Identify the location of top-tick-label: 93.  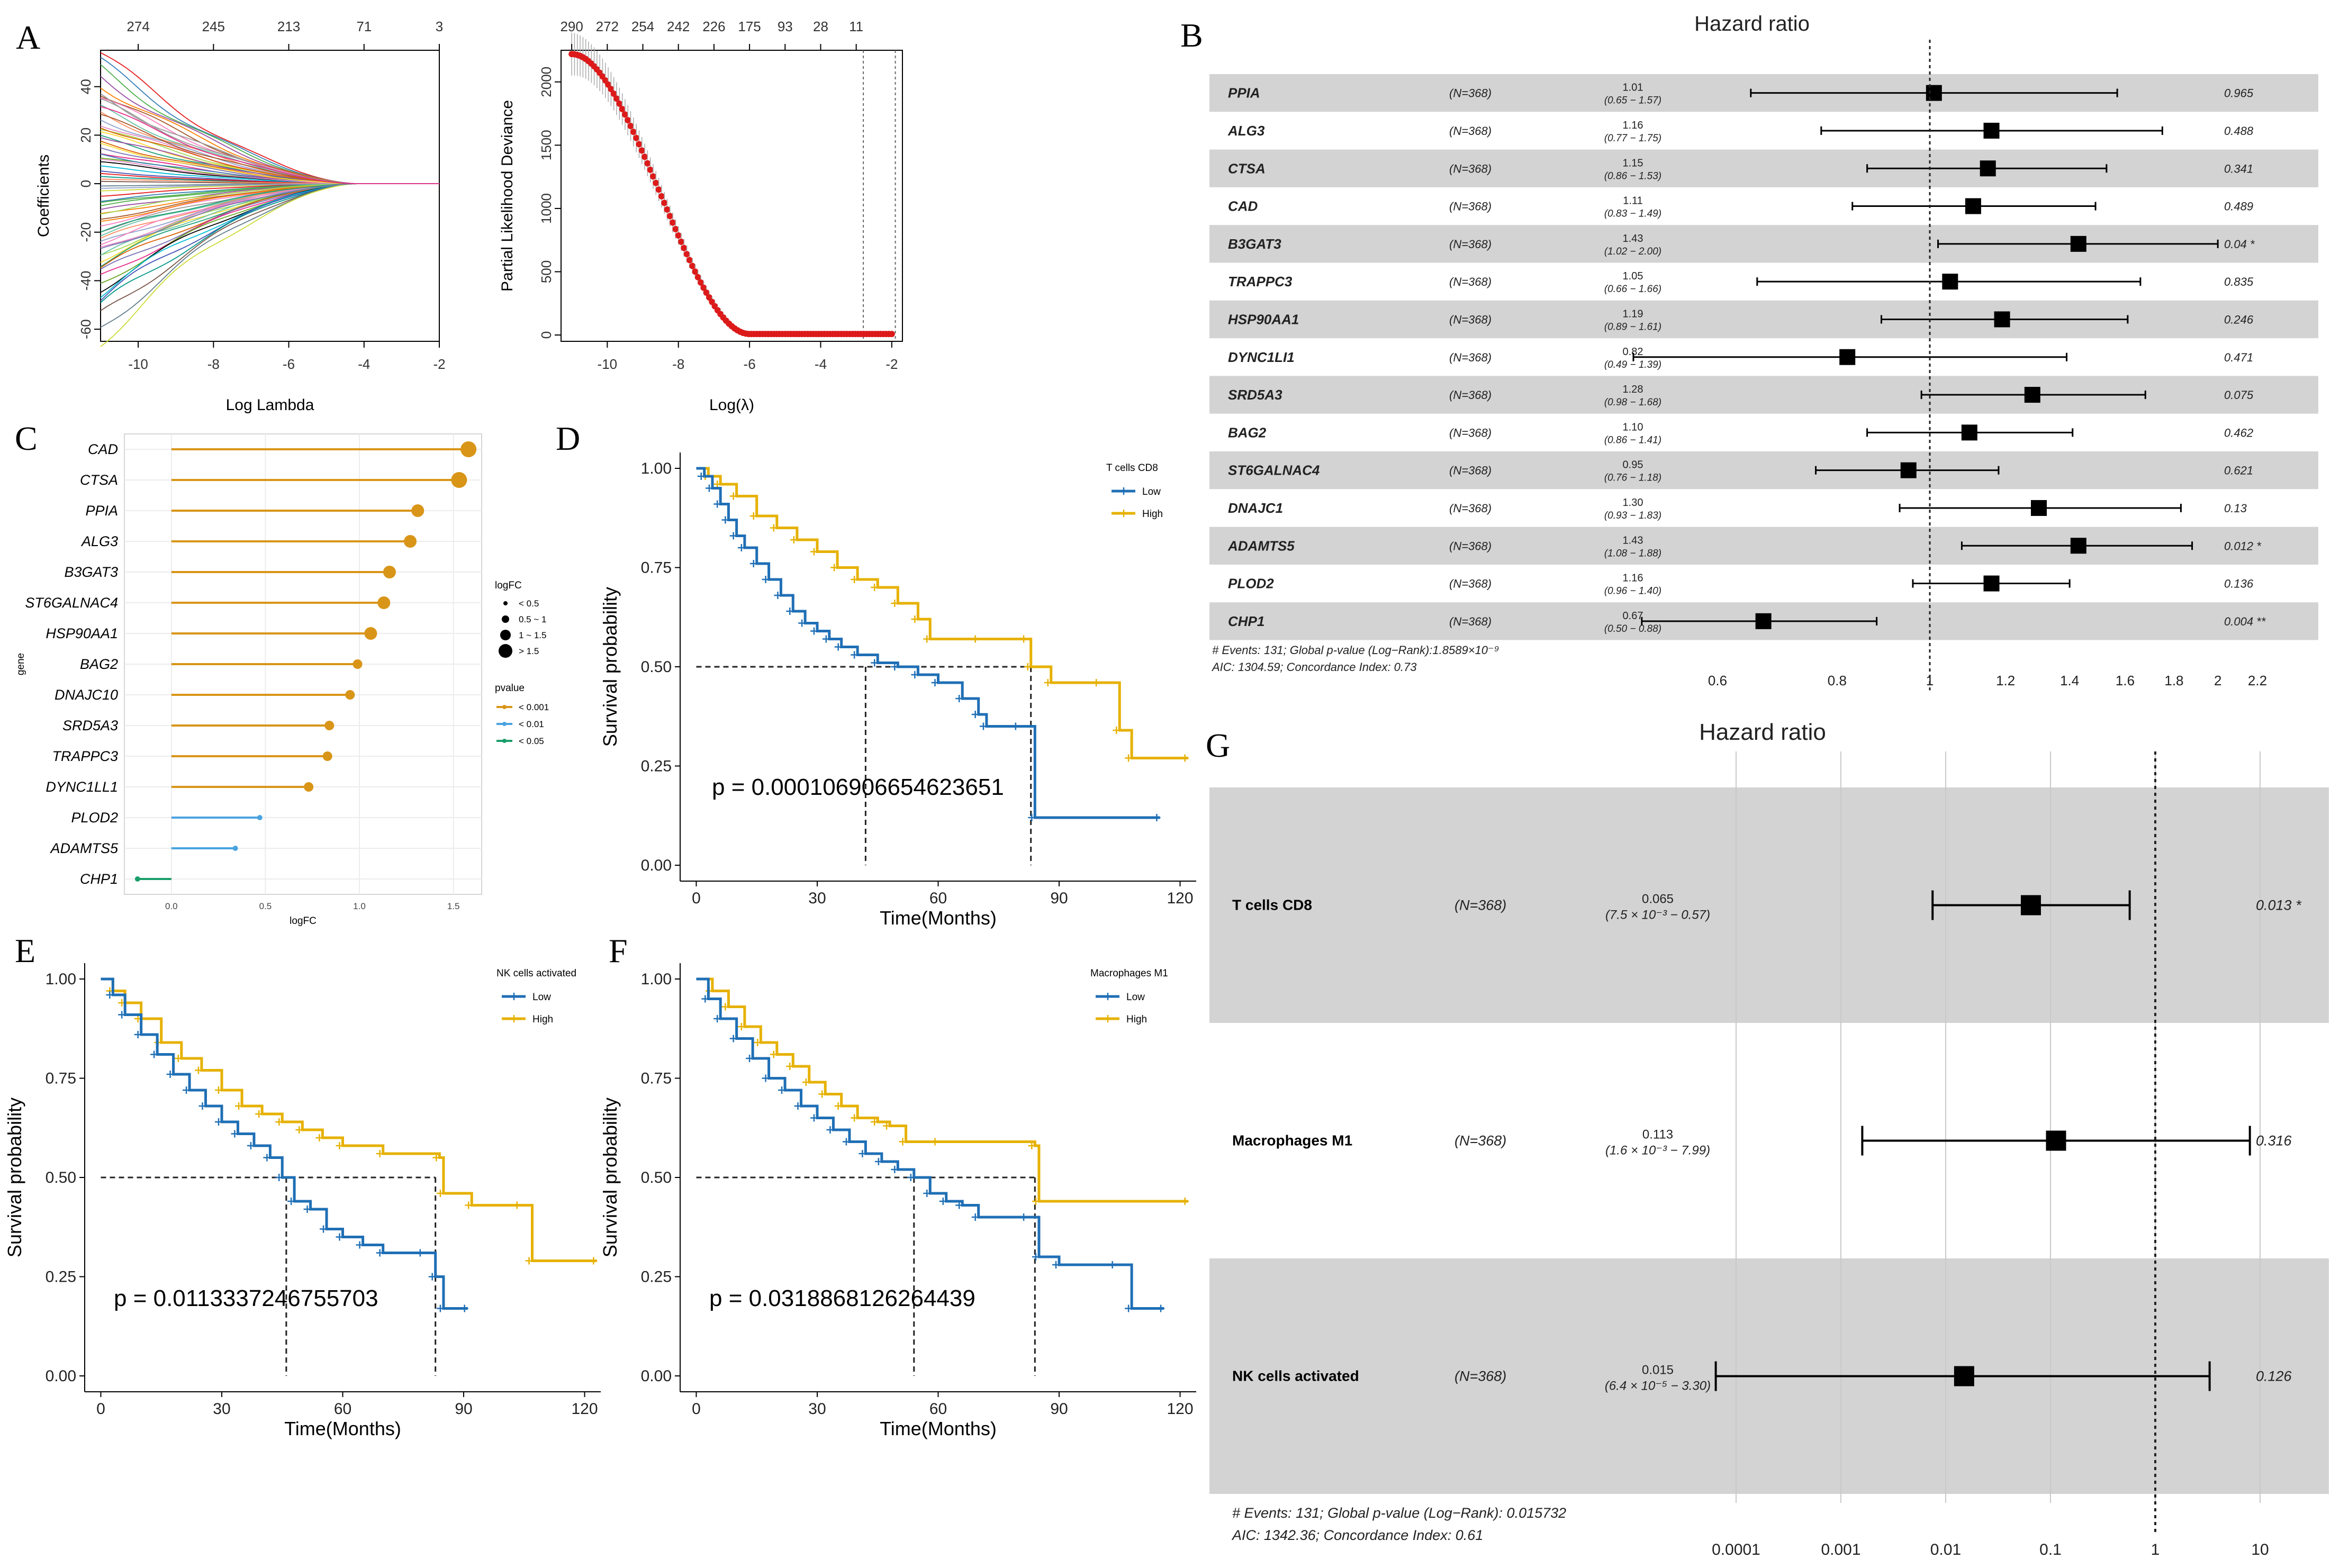
(785, 26).